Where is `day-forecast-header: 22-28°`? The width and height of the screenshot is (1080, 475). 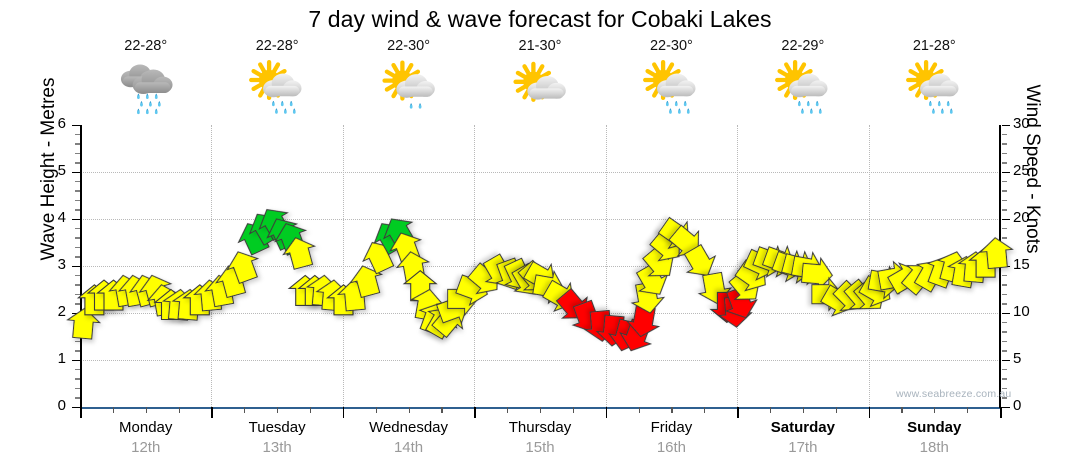 day-forecast-header: 22-28° is located at coordinates (145, 82).